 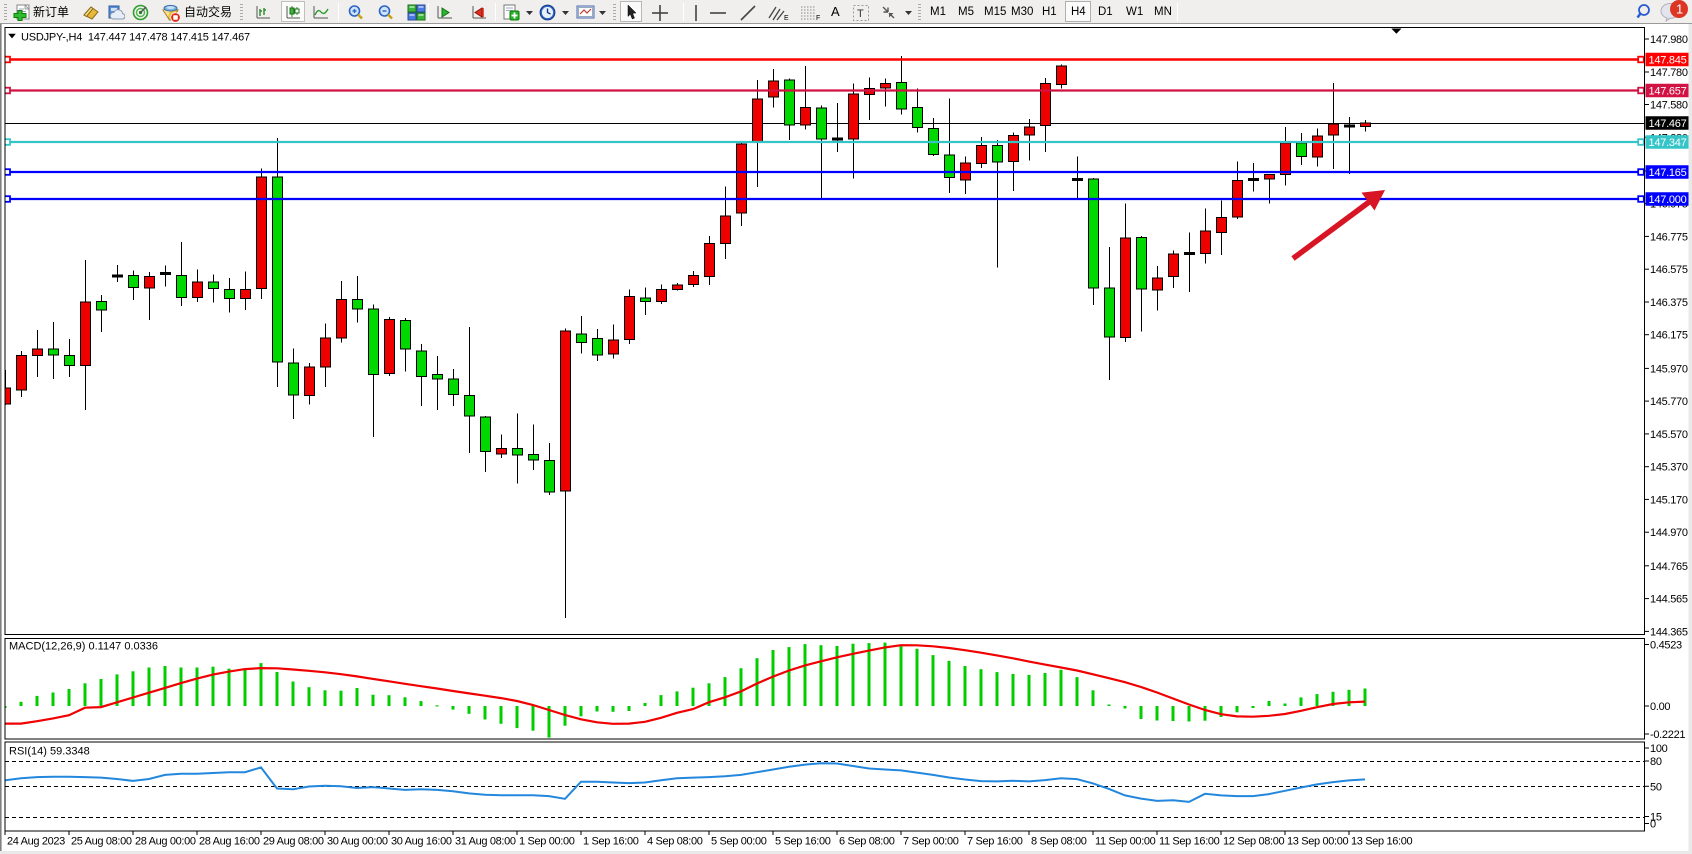 What do you see at coordinates (1669, 303) in the screenshot?
I see `svg-text: 146.375` at bounding box center [1669, 303].